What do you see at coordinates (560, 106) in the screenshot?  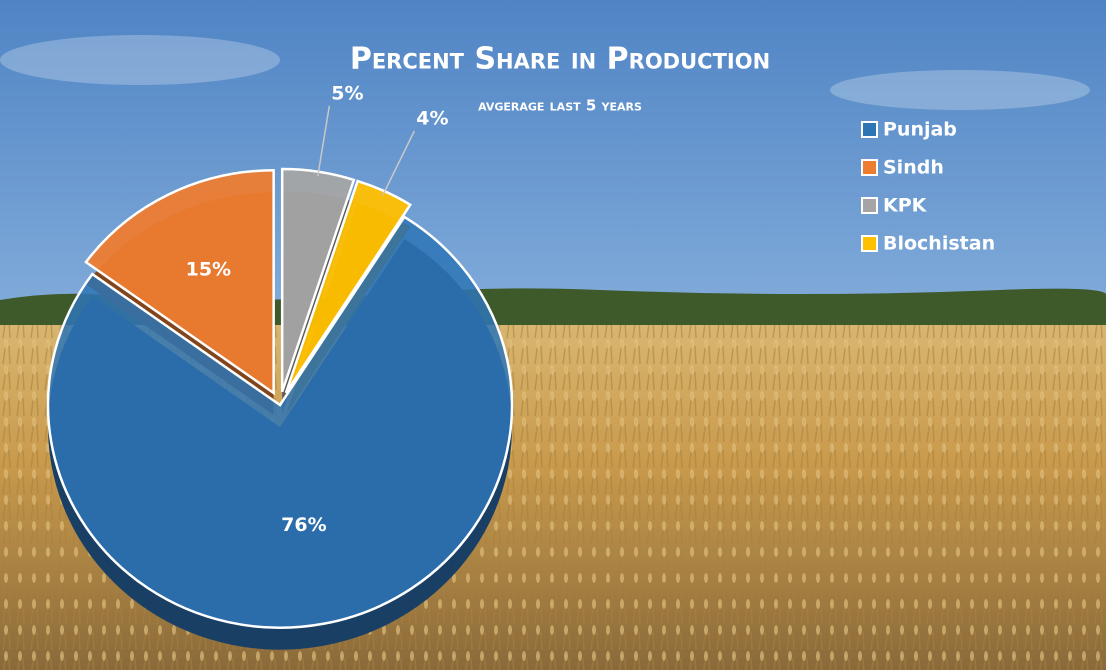 I see `chart-subtitle: avgerage last 5 years` at bounding box center [560, 106].